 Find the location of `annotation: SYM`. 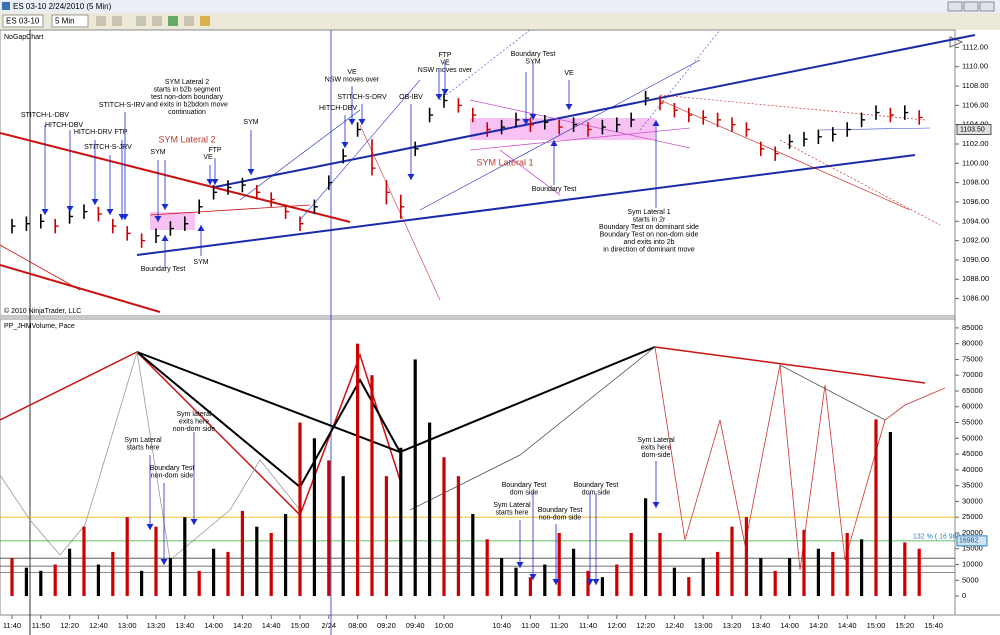

annotation: SYM is located at coordinates (532, 61).